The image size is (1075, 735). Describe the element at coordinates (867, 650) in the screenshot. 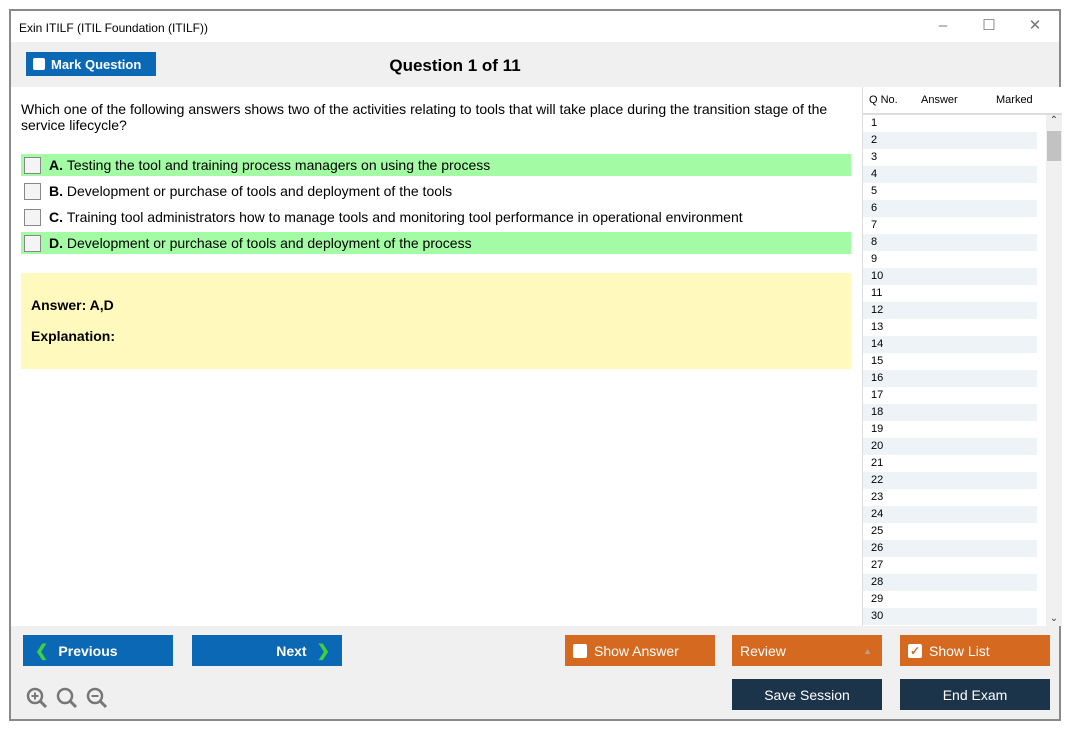

I see `caret-up-icon: ▲` at that location.